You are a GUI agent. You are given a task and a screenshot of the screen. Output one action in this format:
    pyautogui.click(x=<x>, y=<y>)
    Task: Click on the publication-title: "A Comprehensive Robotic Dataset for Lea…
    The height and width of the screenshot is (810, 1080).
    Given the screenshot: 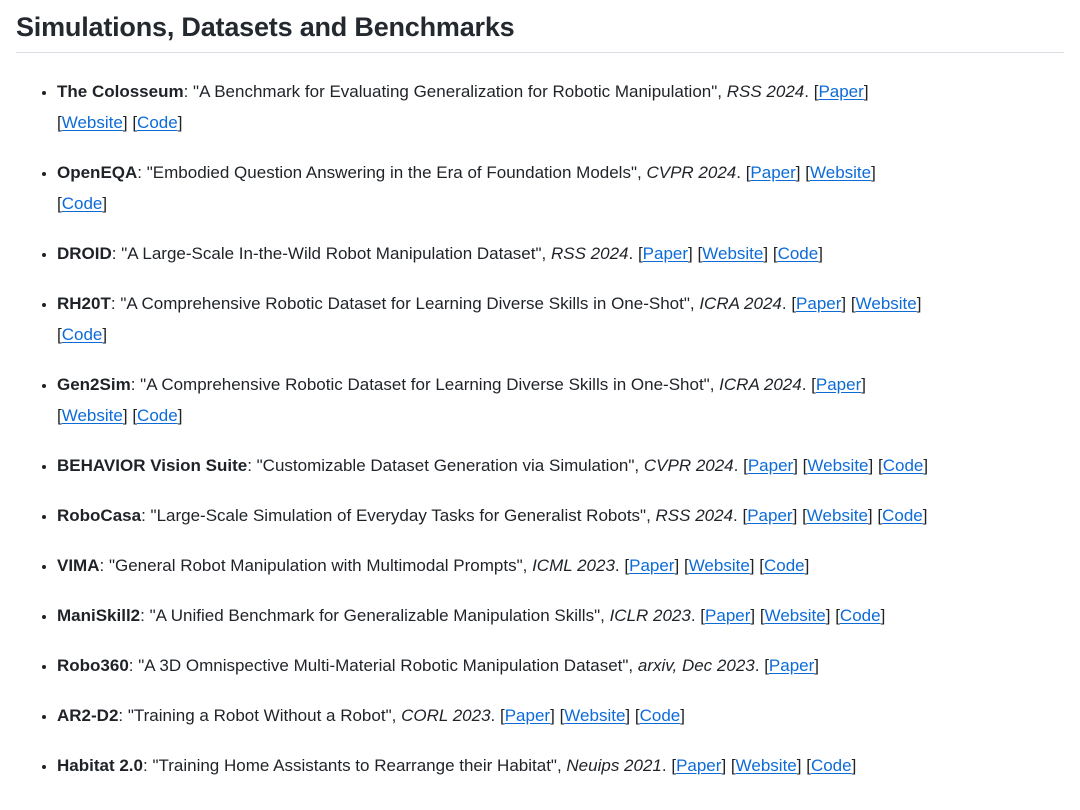 What is the action you would take?
    pyautogui.click(x=405, y=303)
    